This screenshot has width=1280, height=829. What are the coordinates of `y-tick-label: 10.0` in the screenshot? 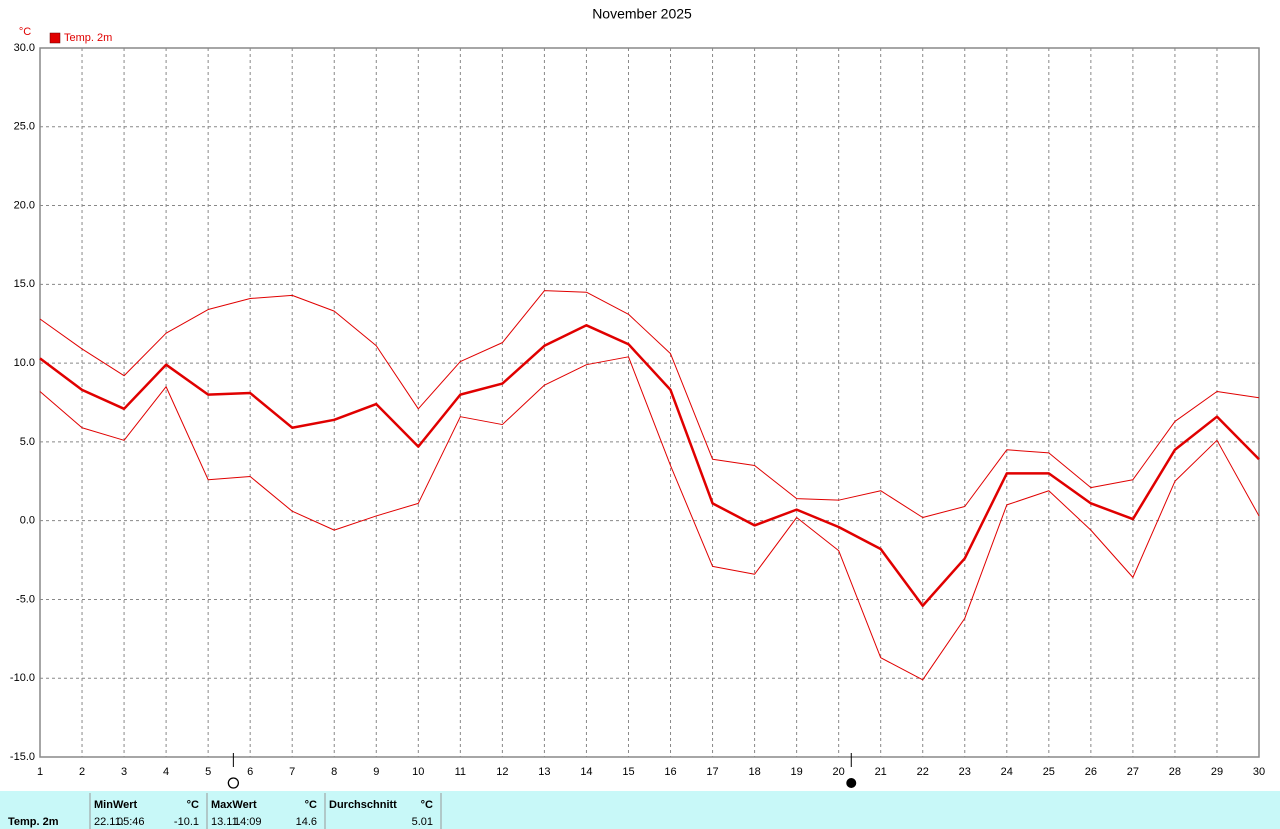 It's located at (24, 363).